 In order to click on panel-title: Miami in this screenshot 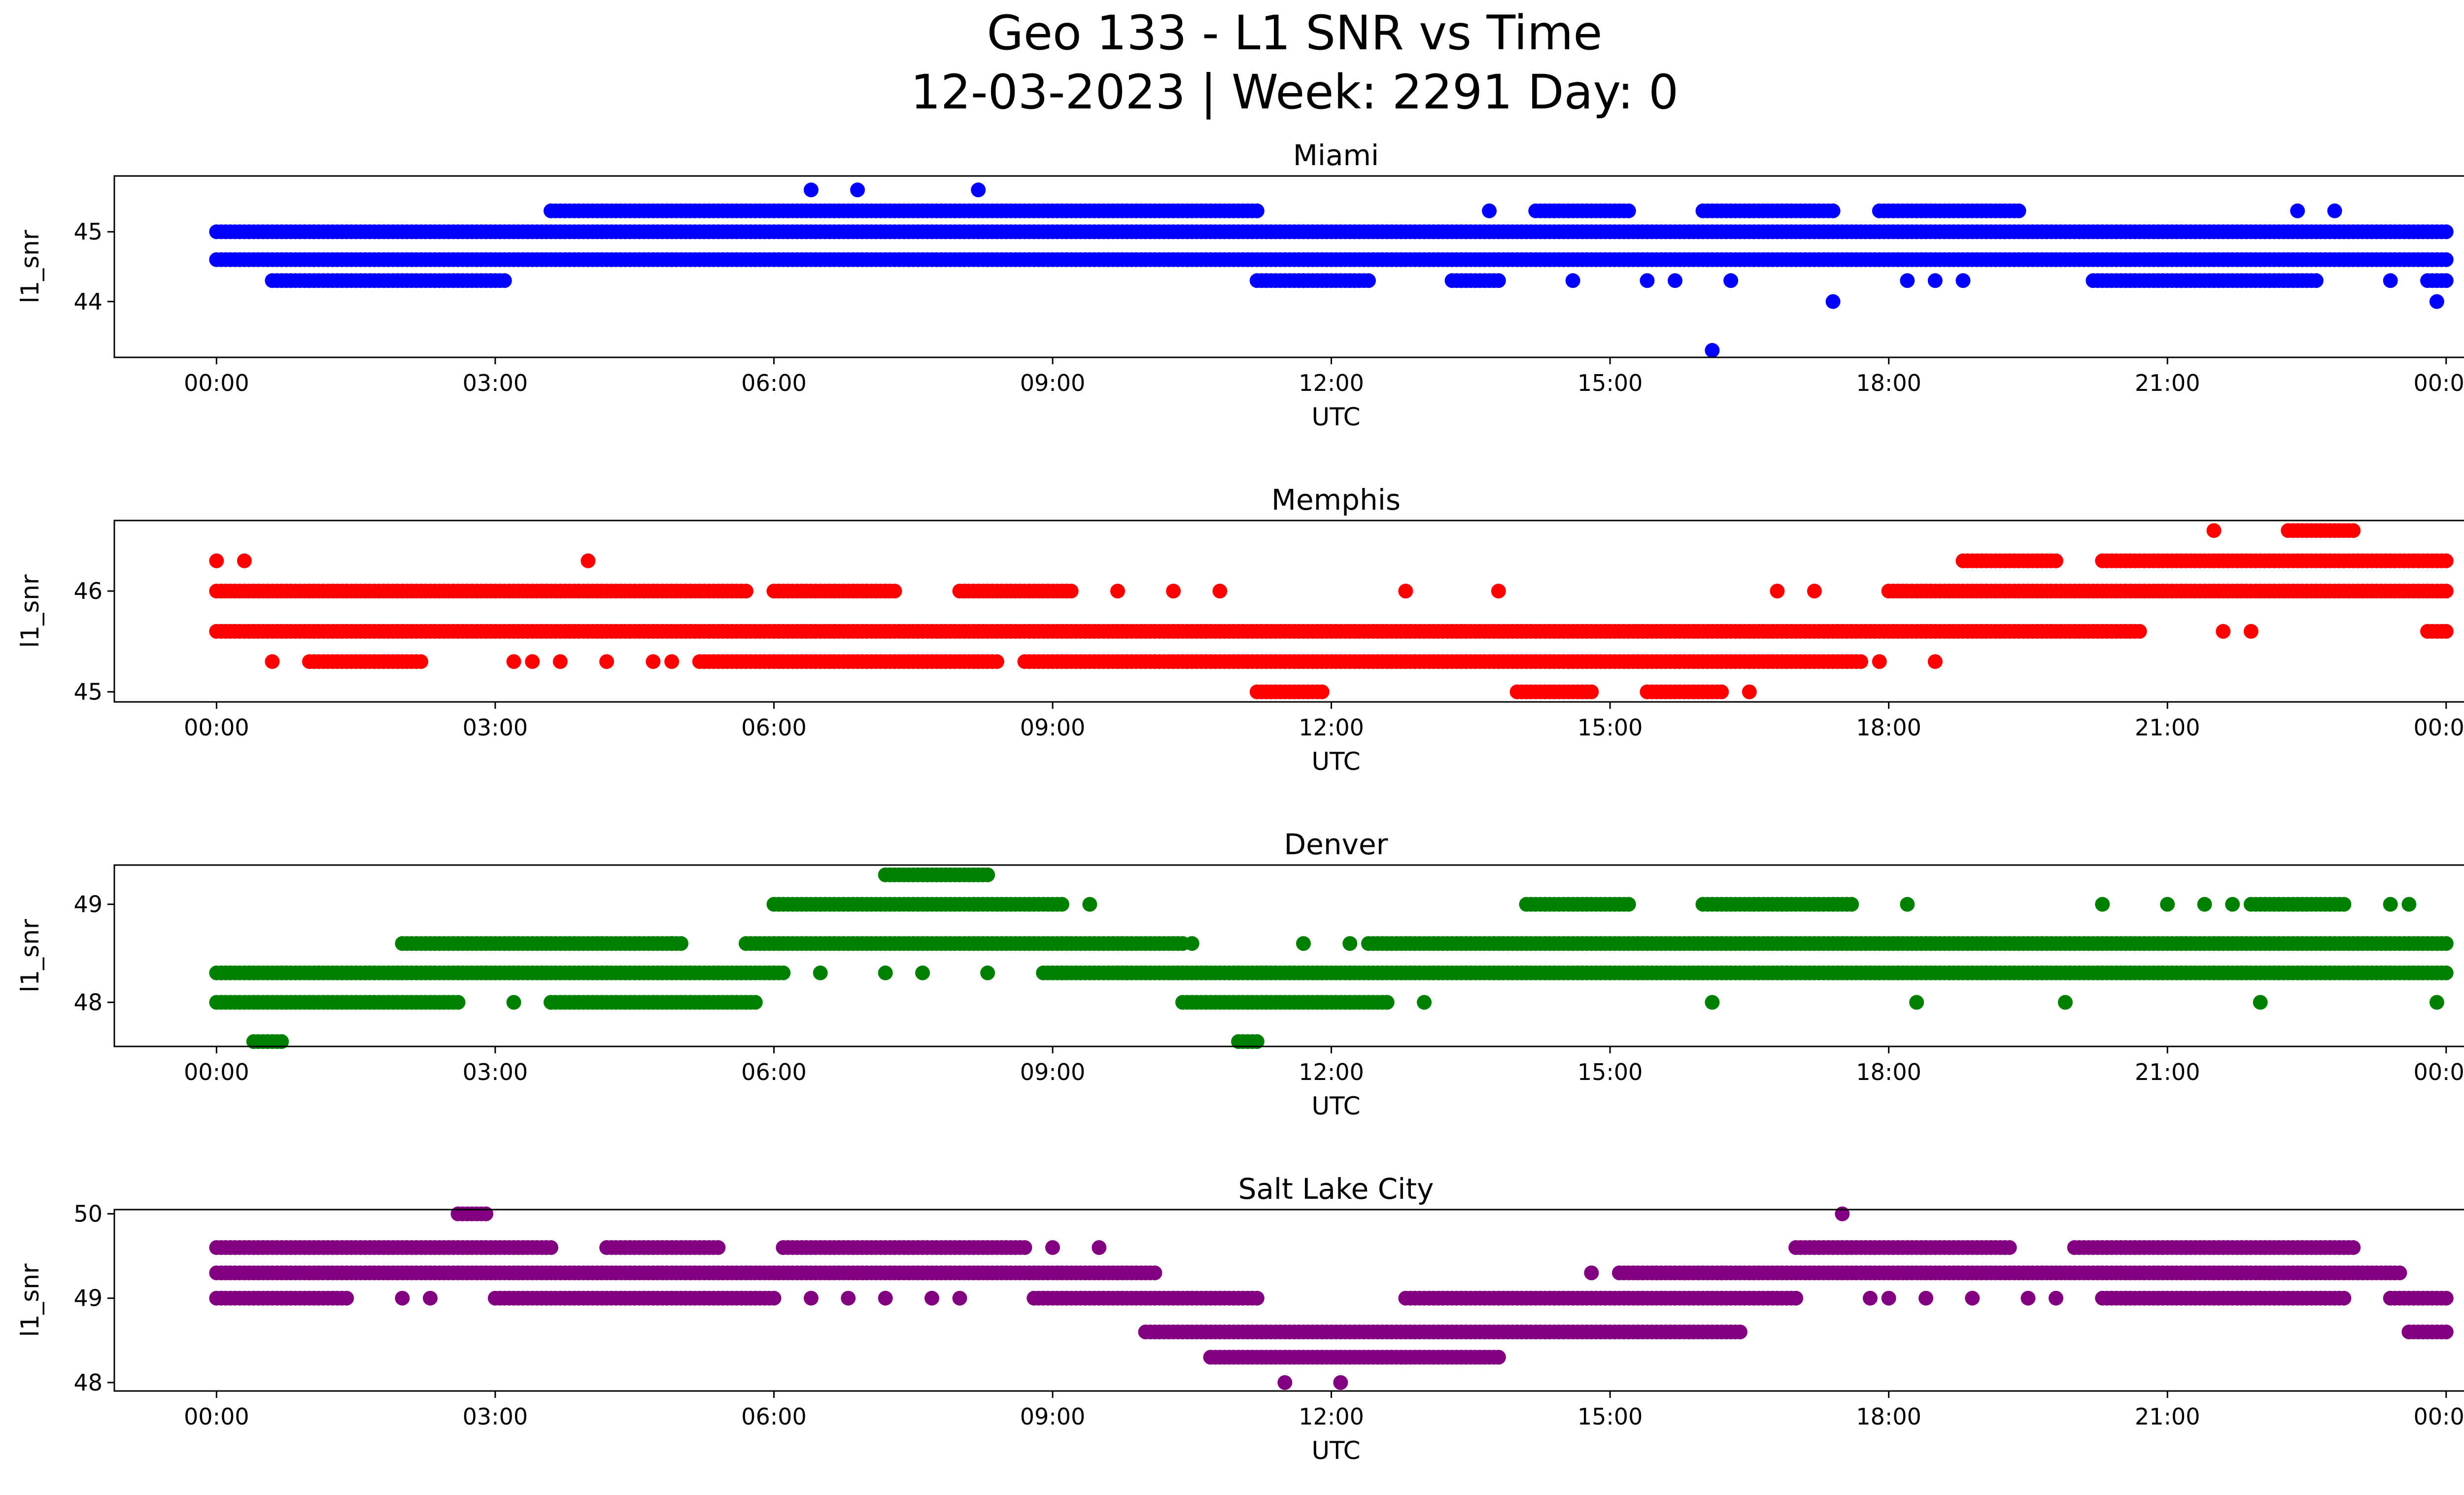, I will do `click(1336, 155)`.